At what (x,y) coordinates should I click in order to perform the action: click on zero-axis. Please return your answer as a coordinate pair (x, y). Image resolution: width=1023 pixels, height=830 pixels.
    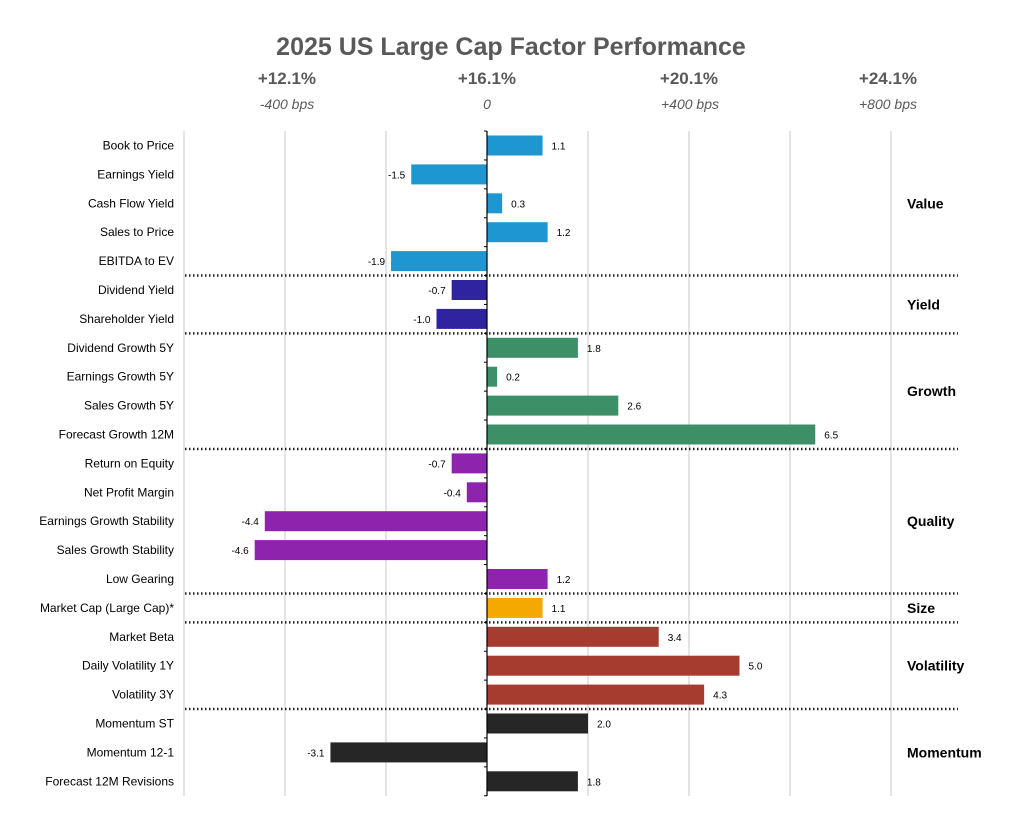
    Looking at the image, I should click on (486, 463).